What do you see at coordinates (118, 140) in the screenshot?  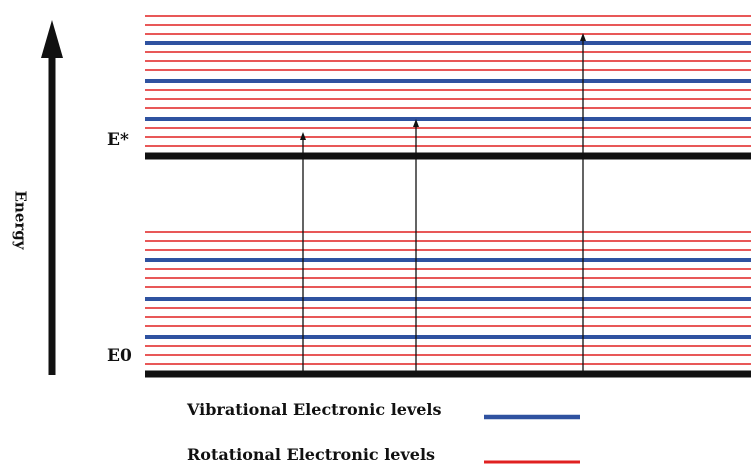 I see `excited-state-label: E*` at bounding box center [118, 140].